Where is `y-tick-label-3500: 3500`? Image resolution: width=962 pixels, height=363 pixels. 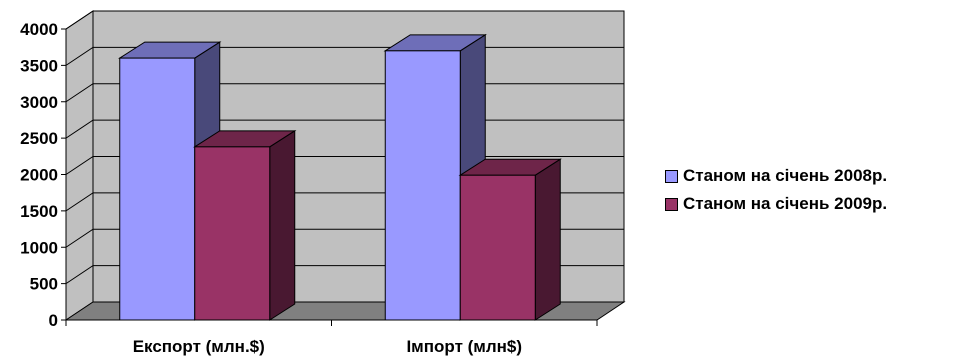 y-tick-label-3500: 3500 is located at coordinates (39, 65).